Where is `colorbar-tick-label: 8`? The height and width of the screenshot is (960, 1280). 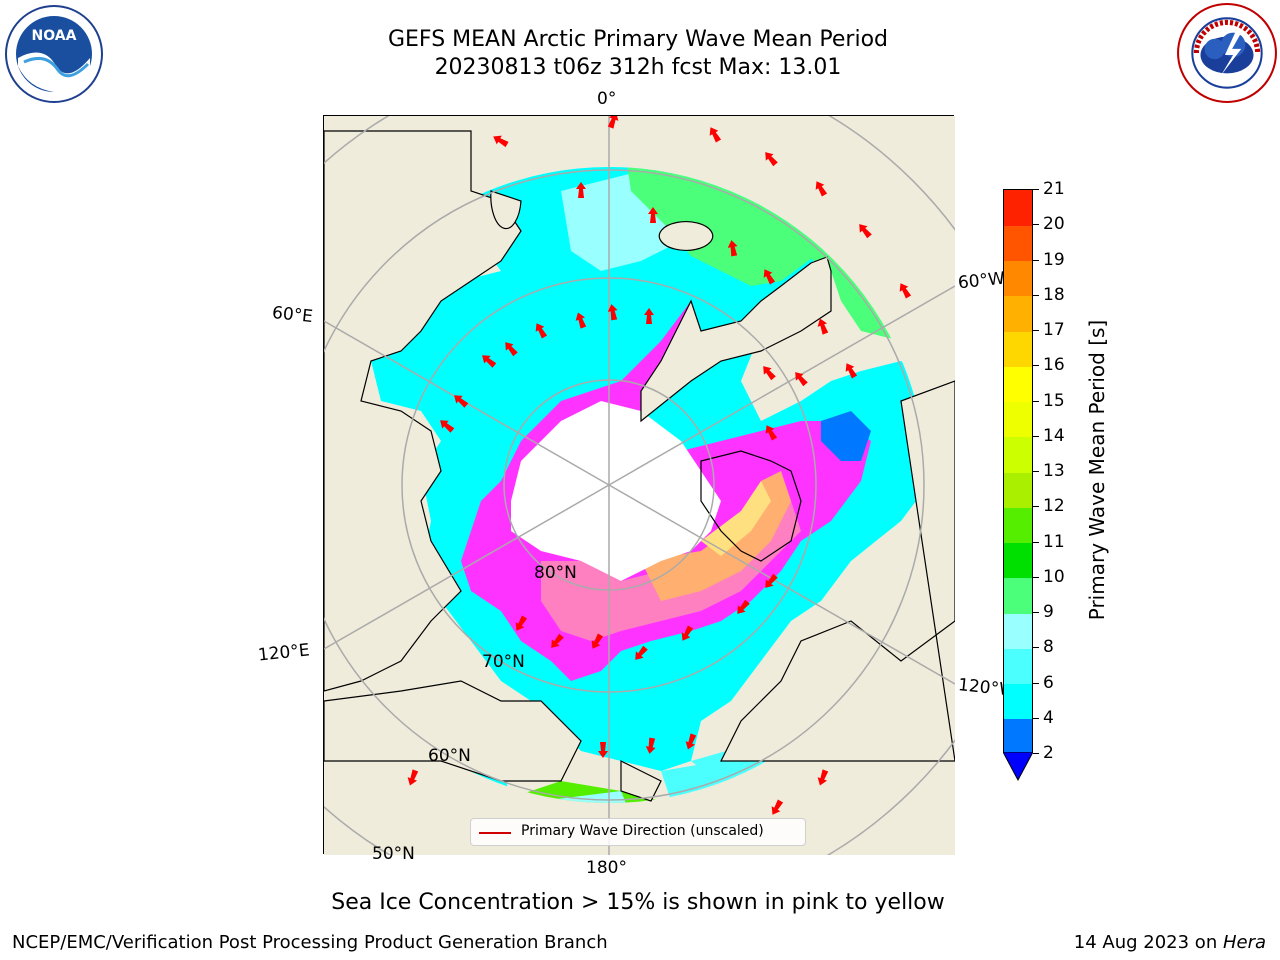 colorbar-tick-label: 8 is located at coordinates (1048, 647).